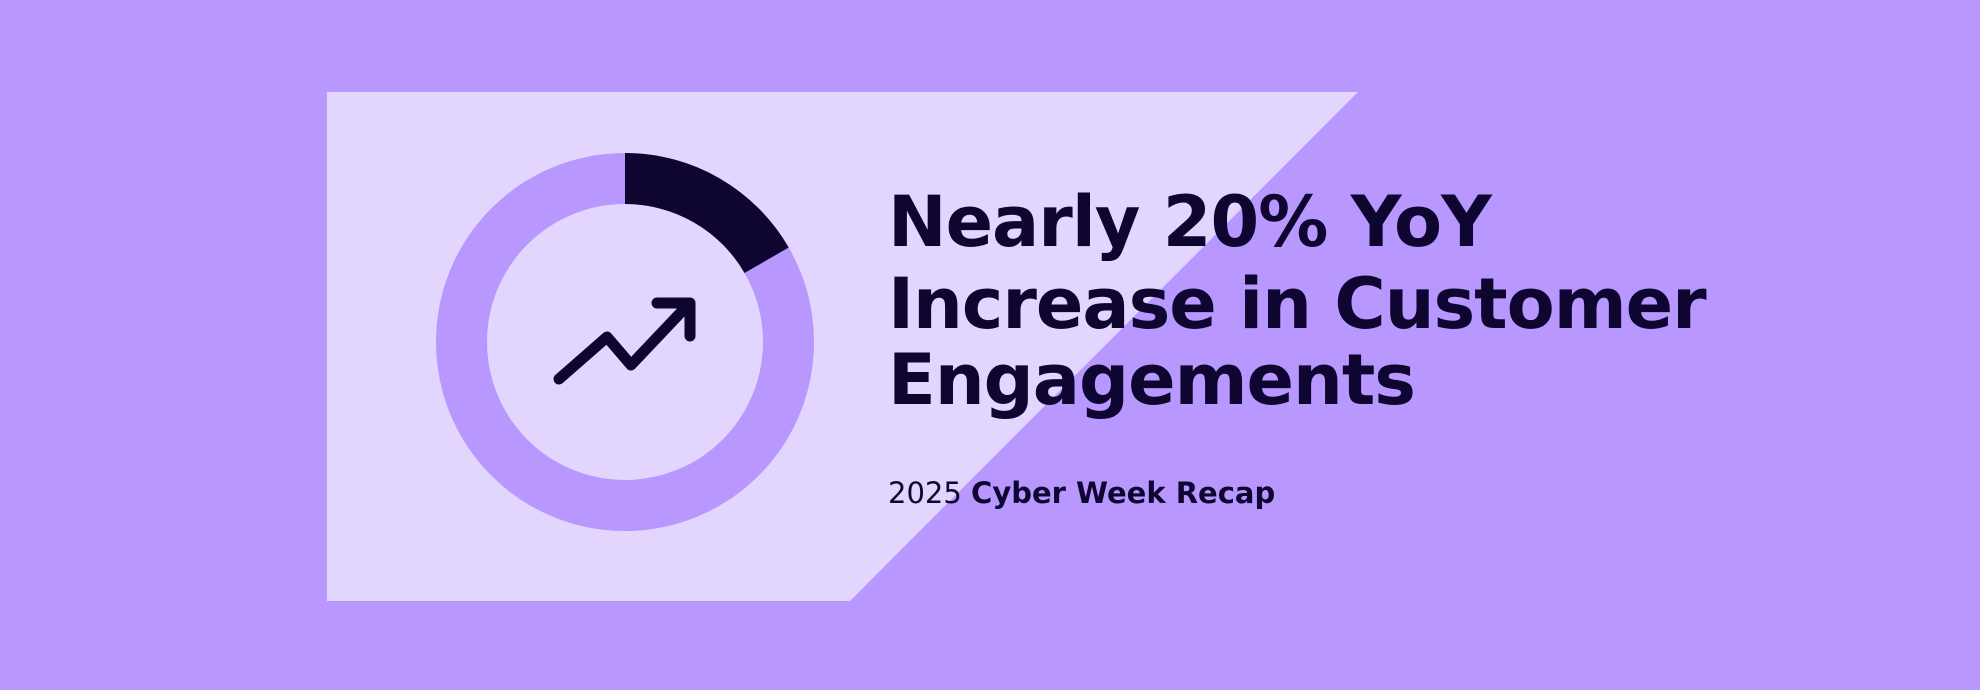 The height and width of the screenshot is (690, 1980). Describe the element at coordinates (925, 493) in the screenshot. I see `subtitle-year: 2025` at that location.